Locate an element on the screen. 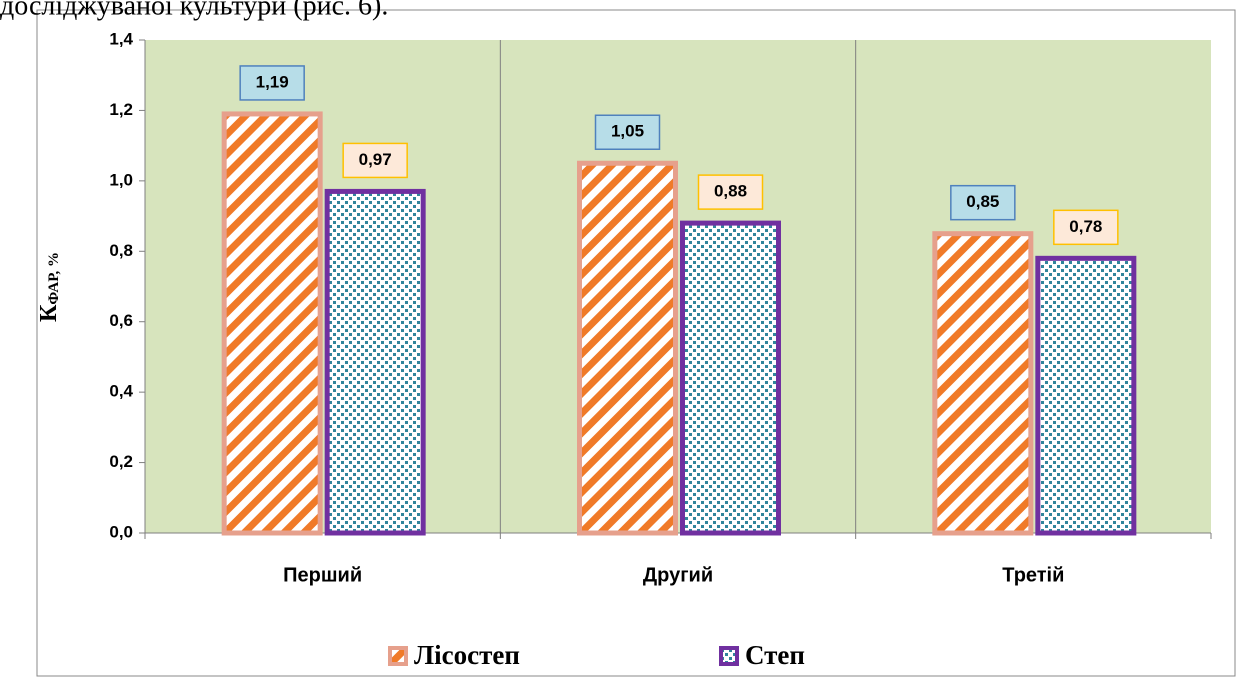 This screenshot has height=677, width=1236. value-label: 0,97 is located at coordinates (375, 159).